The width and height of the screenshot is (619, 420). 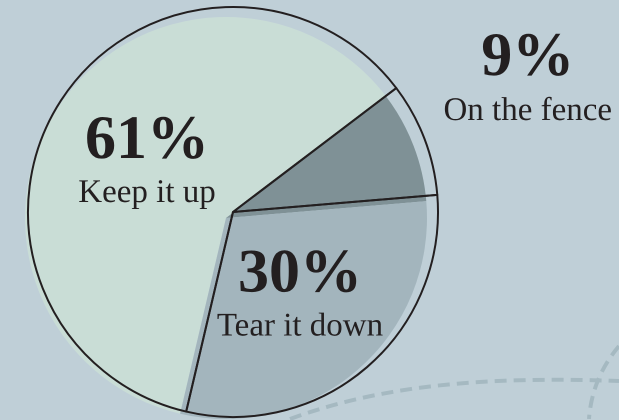 I want to click on slice-label: Keep it up, so click(x=147, y=192).